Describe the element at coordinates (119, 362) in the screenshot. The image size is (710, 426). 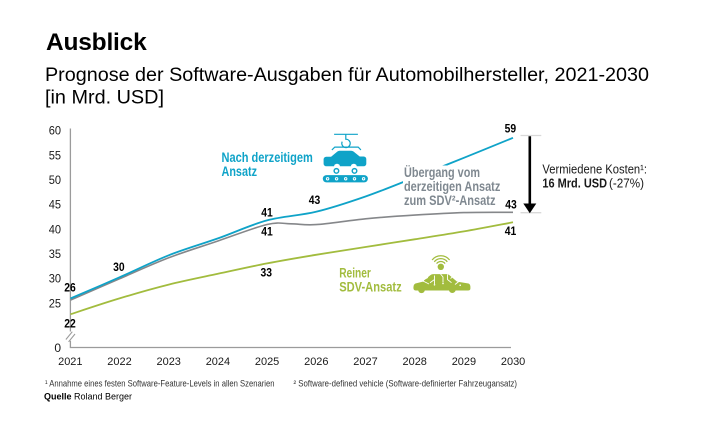
I see `svg-text: 2022` at that location.